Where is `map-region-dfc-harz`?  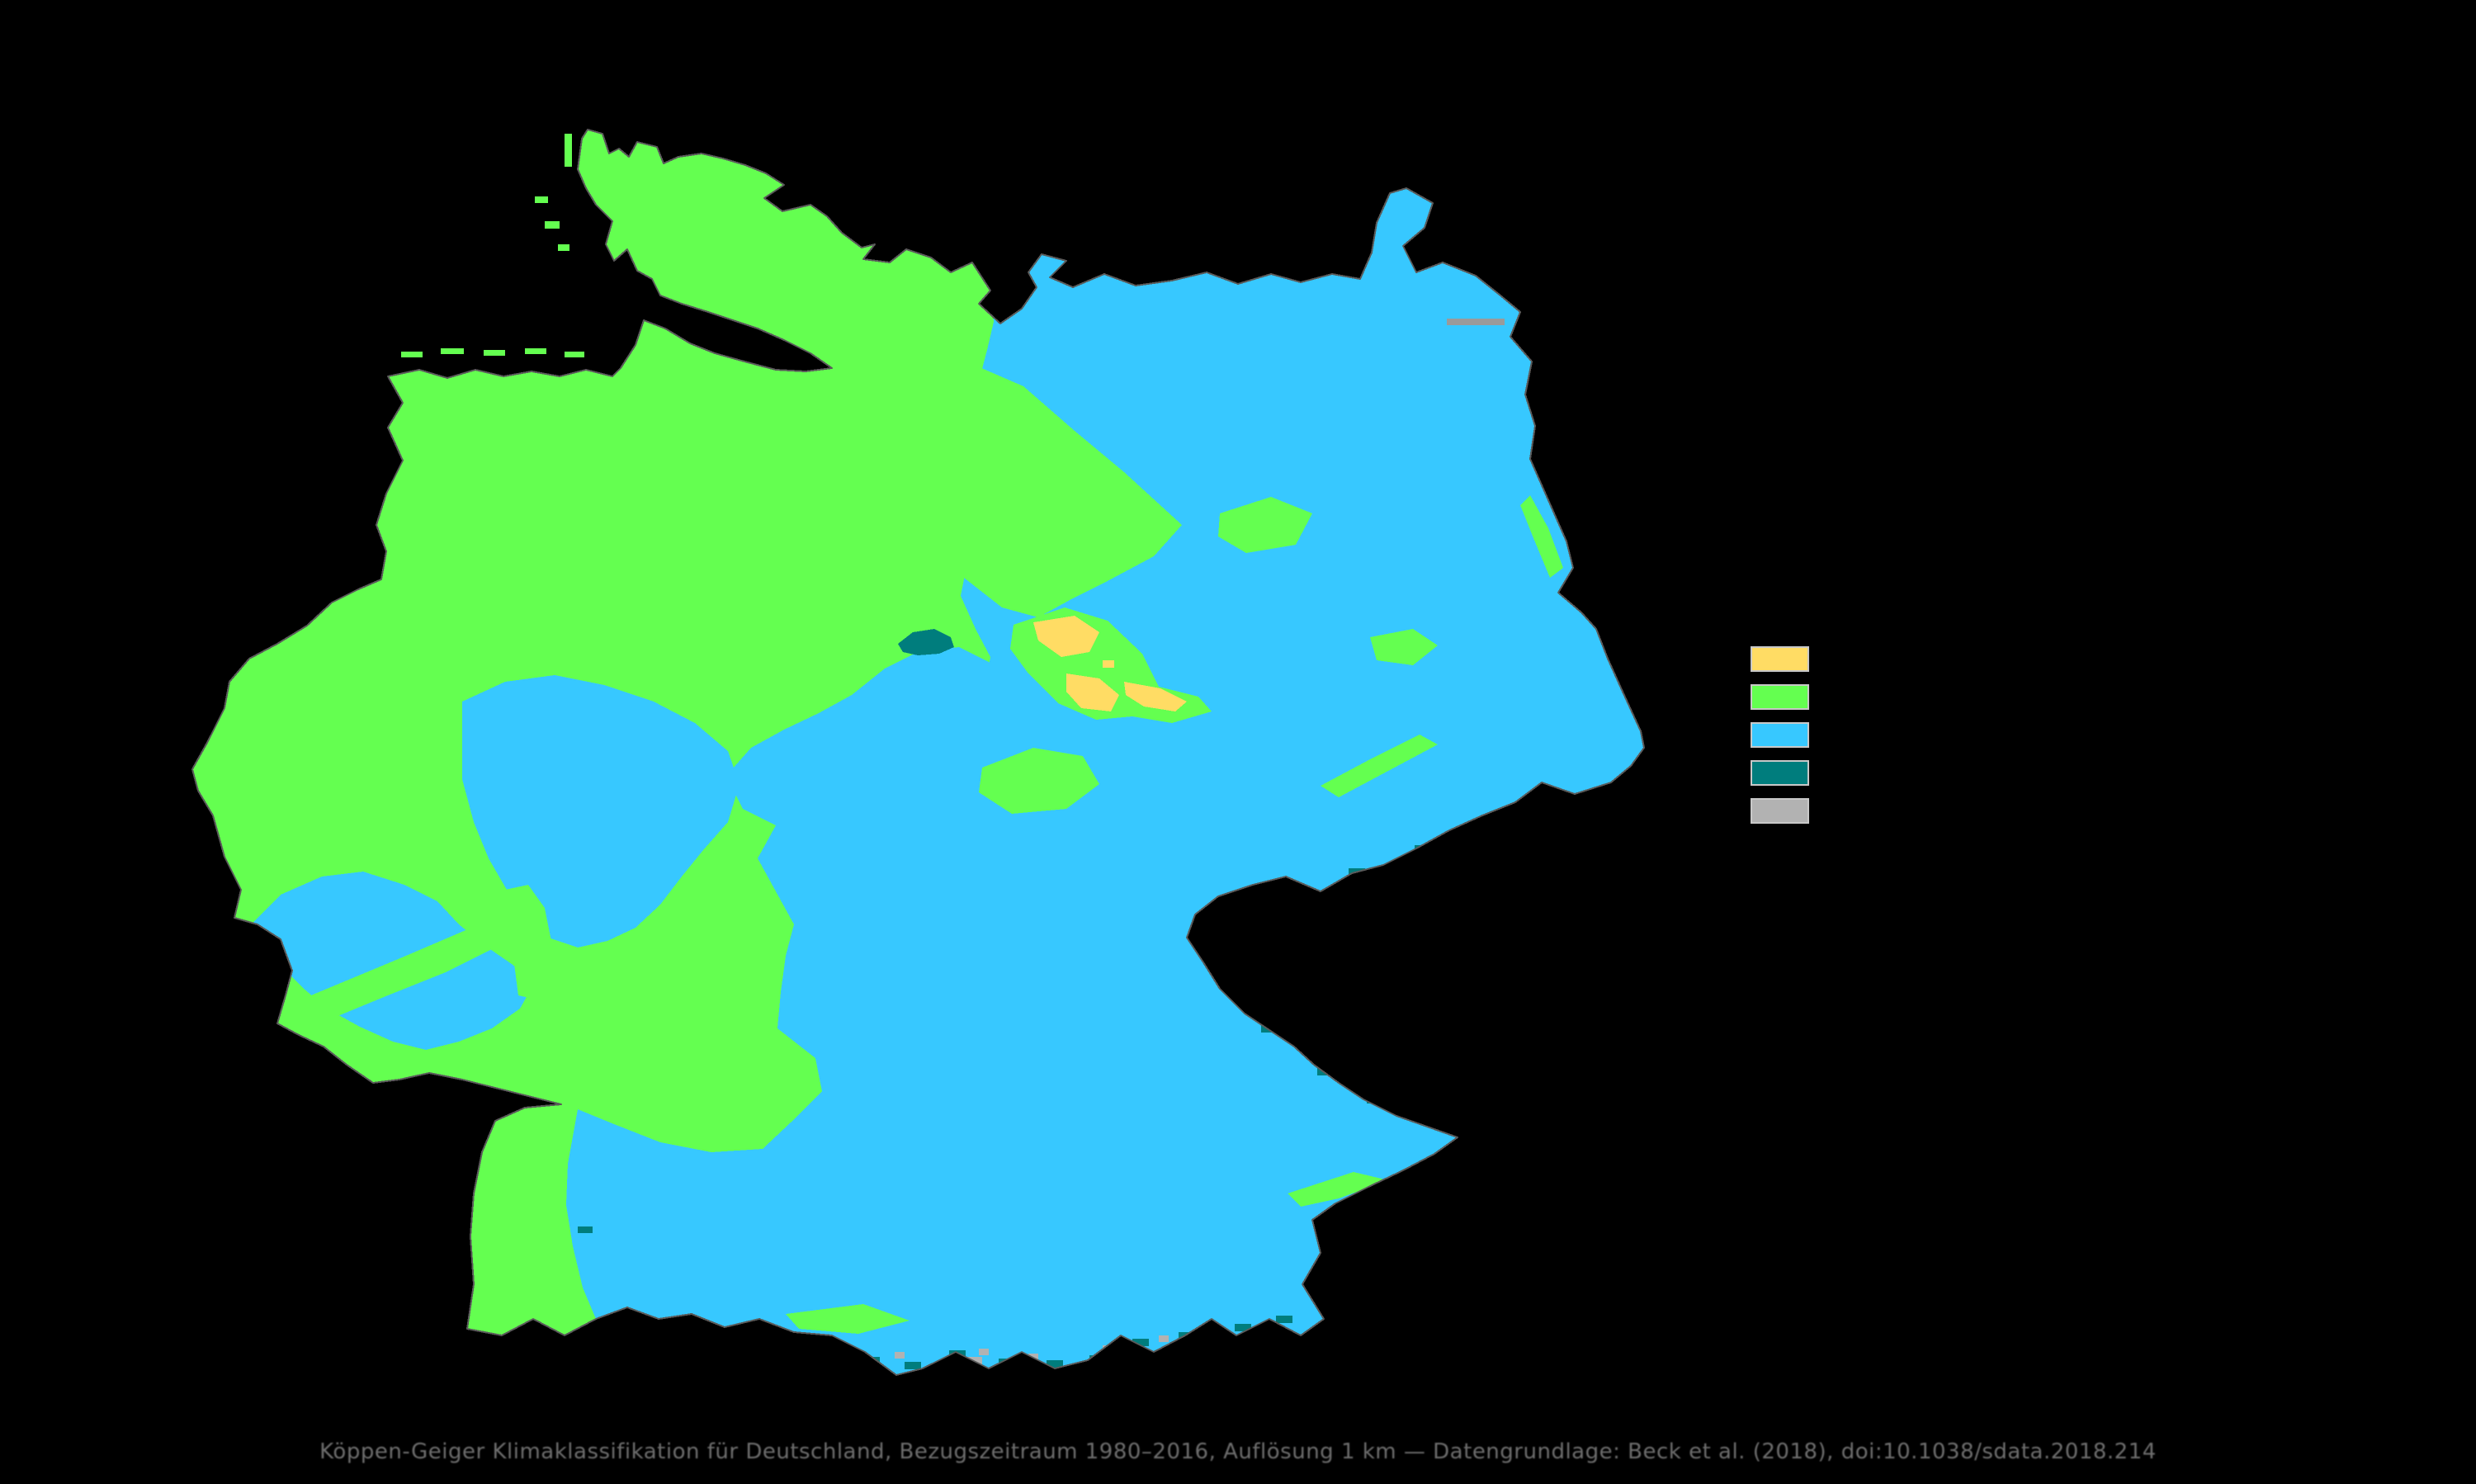 map-region-dfc-harz is located at coordinates (926, 642).